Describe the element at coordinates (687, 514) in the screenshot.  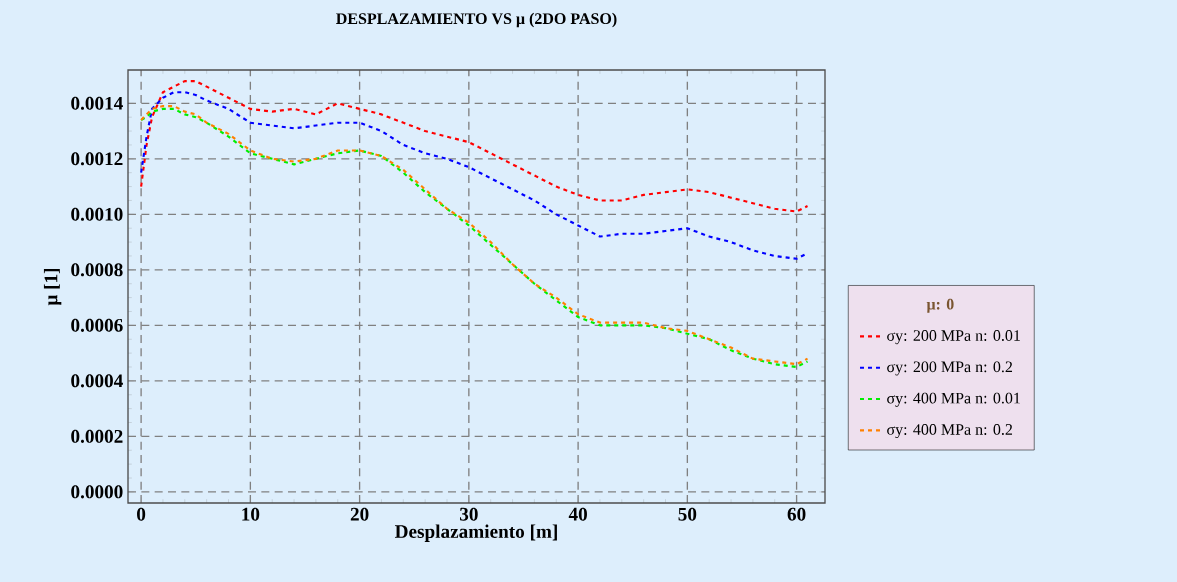
I see `x-tick-label: 50` at that location.